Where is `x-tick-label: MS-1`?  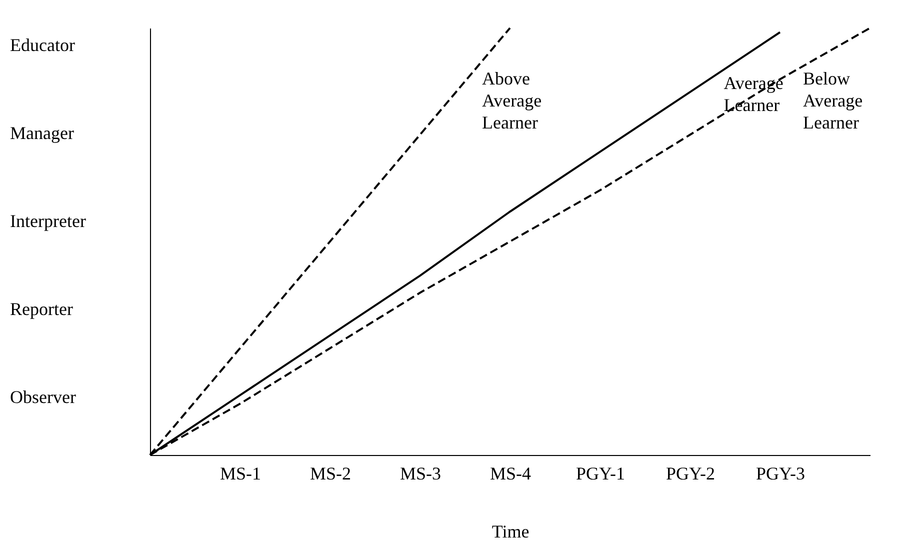 x-tick-label: MS-1 is located at coordinates (241, 474).